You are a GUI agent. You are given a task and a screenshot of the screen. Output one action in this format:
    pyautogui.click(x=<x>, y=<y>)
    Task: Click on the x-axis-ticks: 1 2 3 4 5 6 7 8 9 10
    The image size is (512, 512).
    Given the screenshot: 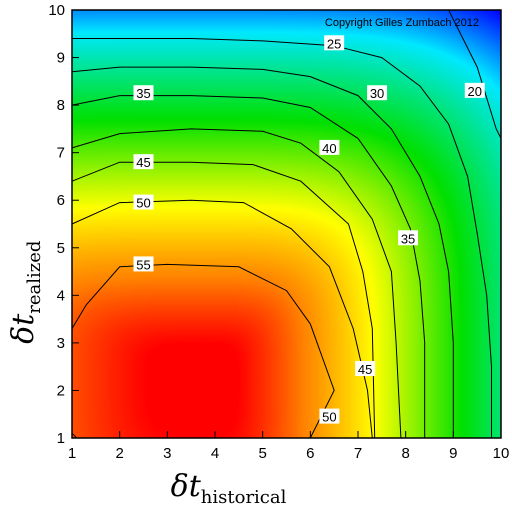 What is the action you would take?
    pyautogui.click(x=289, y=446)
    